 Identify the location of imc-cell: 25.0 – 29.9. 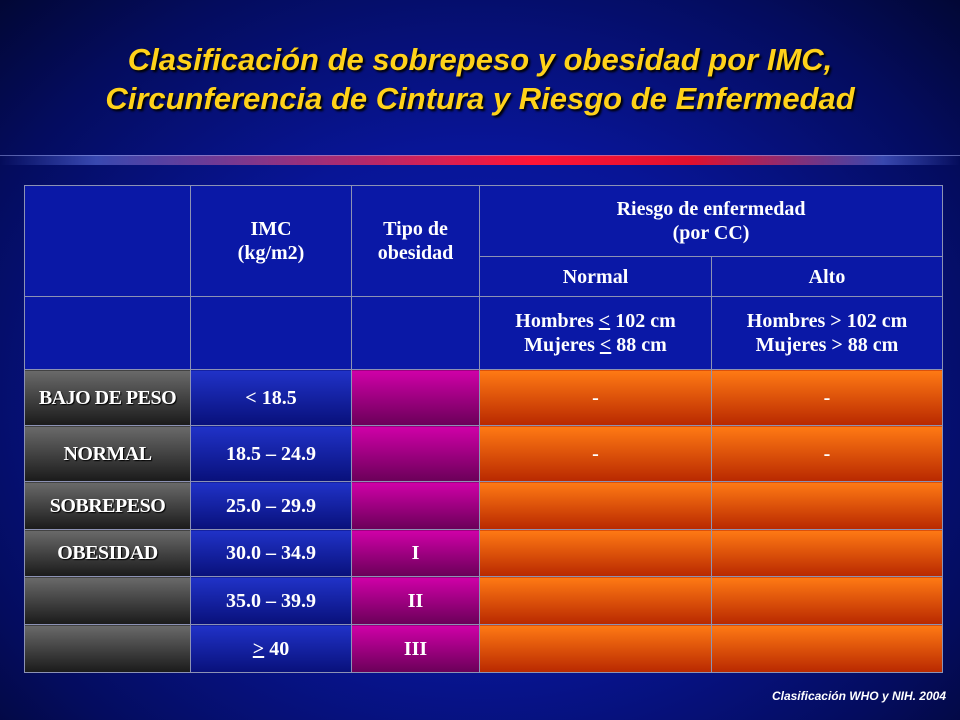
(271, 505).